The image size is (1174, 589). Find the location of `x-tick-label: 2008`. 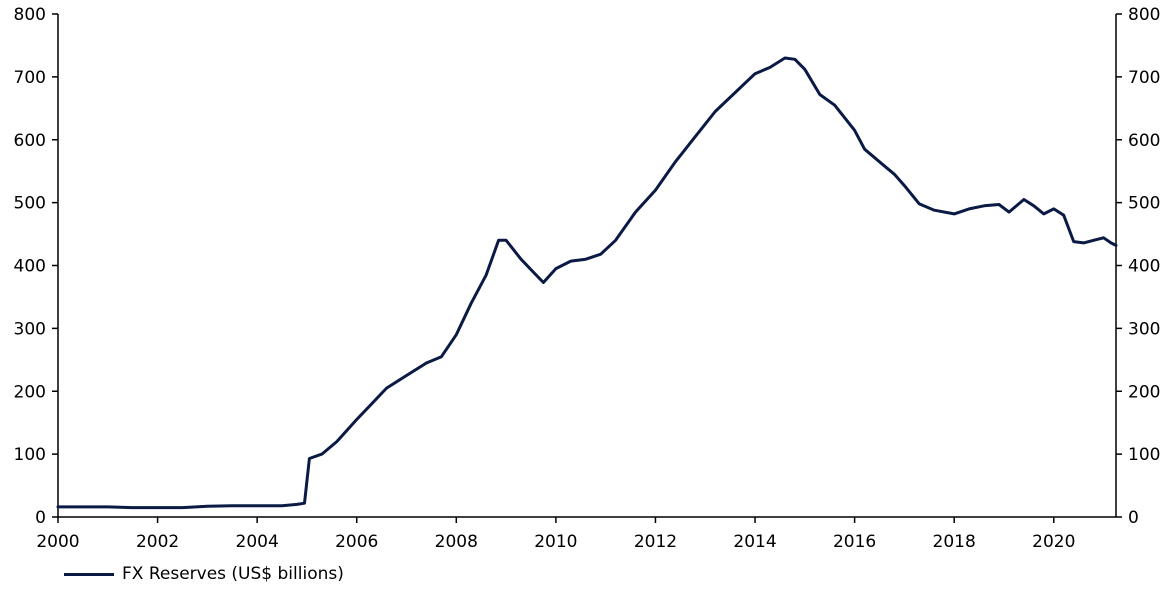

x-tick-label: 2008 is located at coordinates (456, 542).